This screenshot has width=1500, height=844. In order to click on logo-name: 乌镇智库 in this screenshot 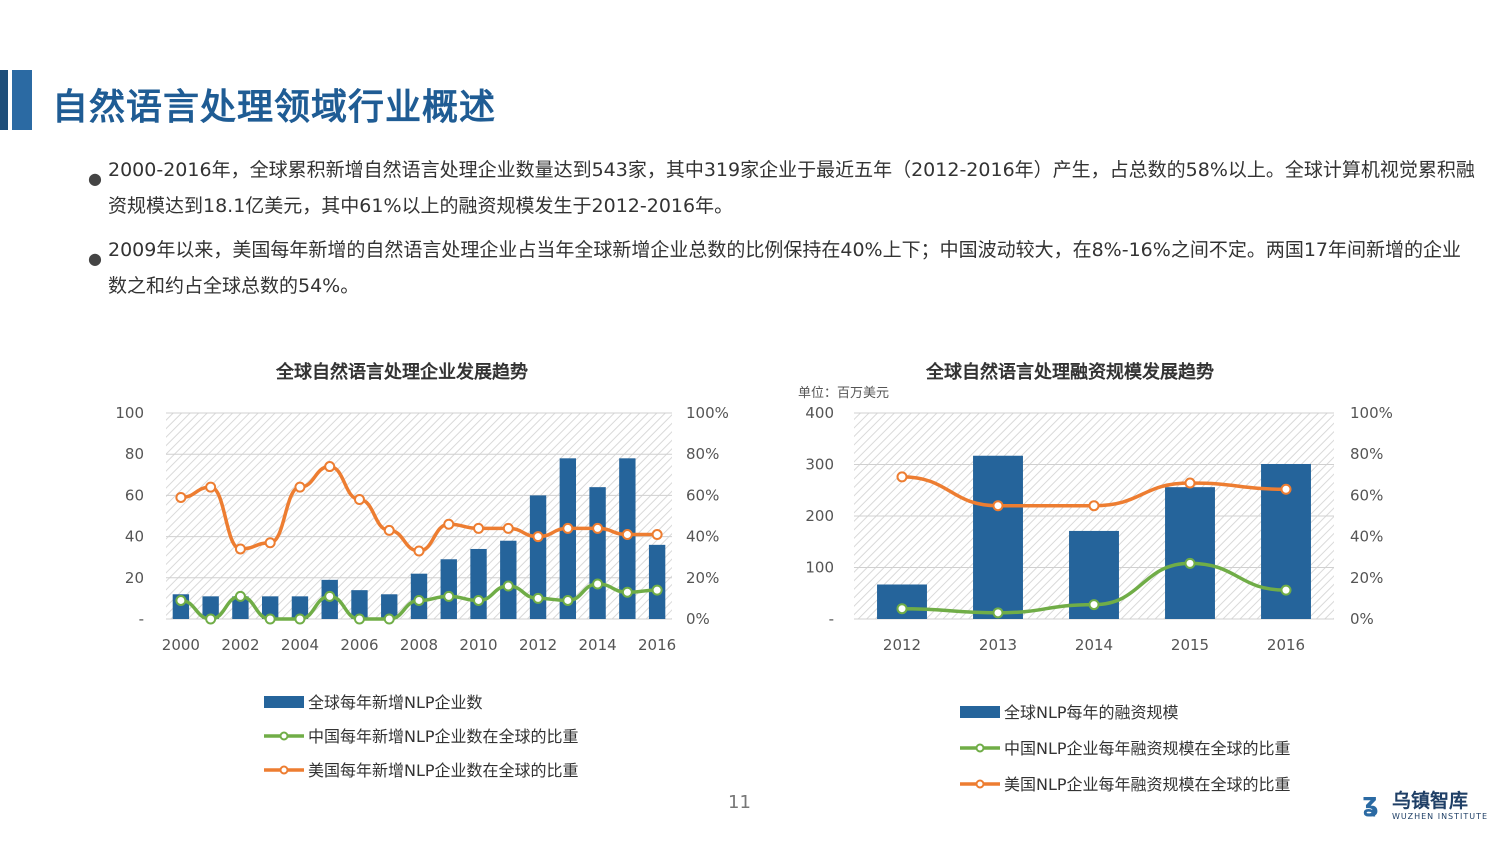, I will do `click(1430, 801)`.